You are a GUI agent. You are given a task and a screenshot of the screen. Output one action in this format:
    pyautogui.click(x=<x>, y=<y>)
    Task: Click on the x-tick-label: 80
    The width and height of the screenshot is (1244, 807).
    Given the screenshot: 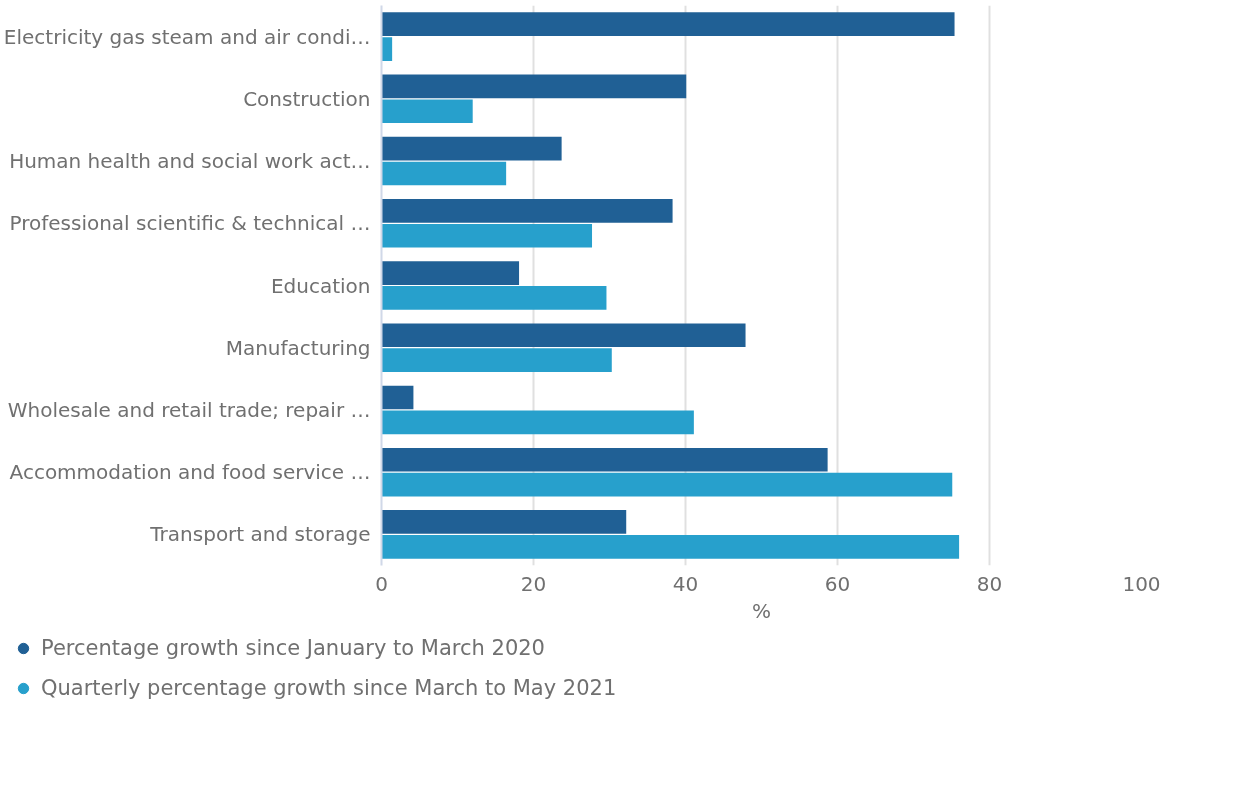 What is the action you would take?
    pyautogui.click(x=989, y=583)
    